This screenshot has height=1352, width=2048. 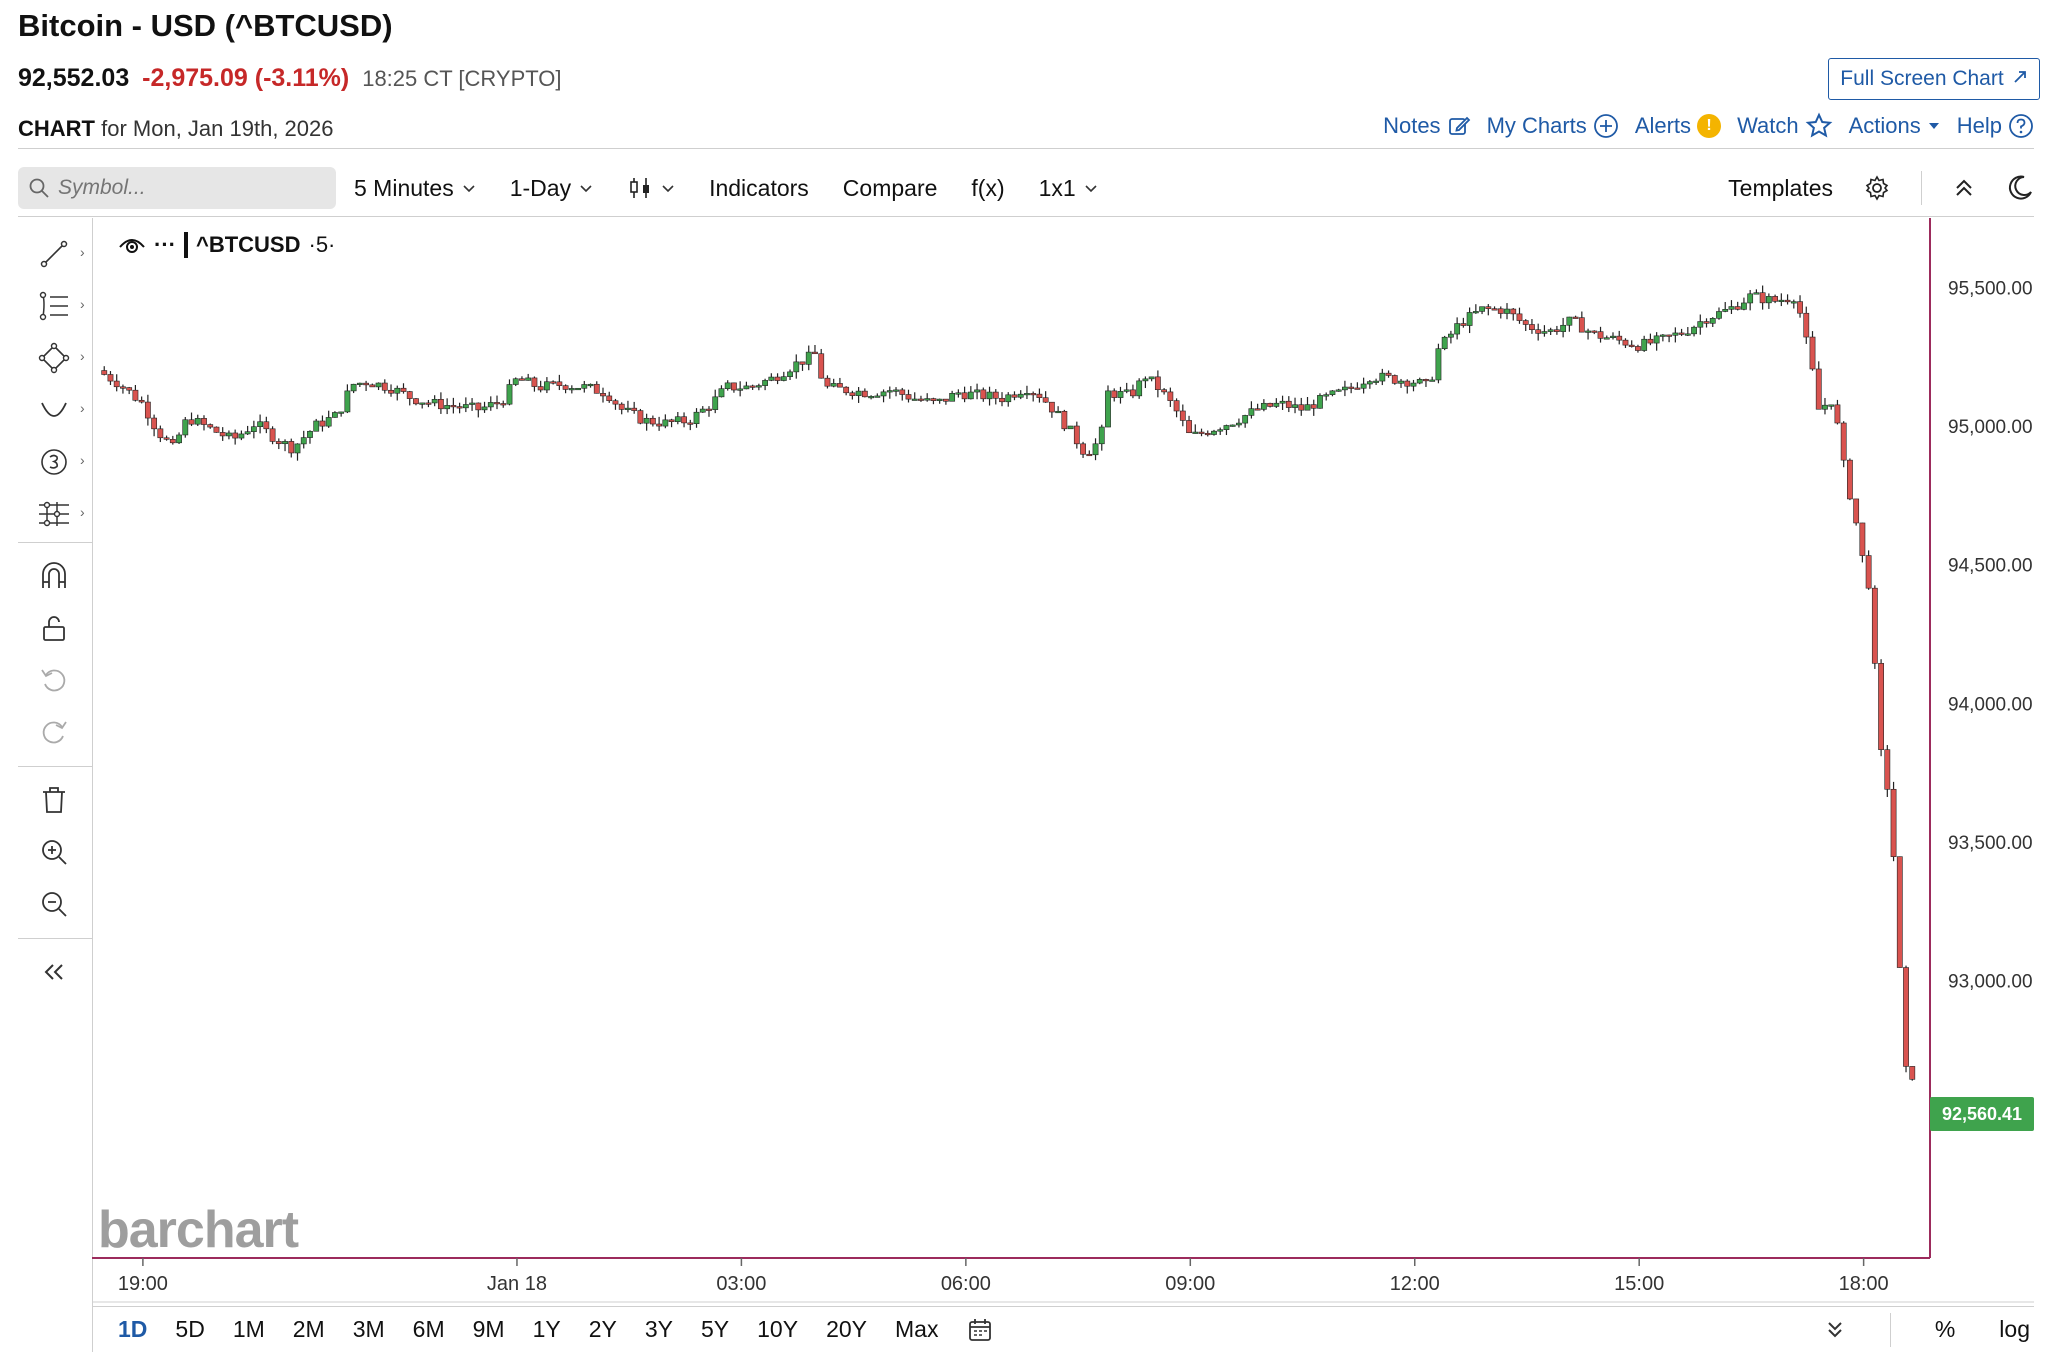 I want to click on interval-dropdown: 5 Minutes, so click(x=415, y=188).